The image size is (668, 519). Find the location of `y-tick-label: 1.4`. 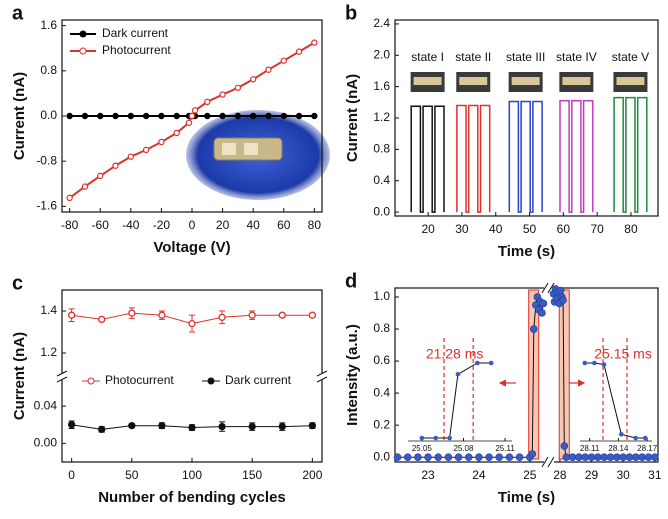

y-tick-label: 1.4 is located at coordinates (48, 310).